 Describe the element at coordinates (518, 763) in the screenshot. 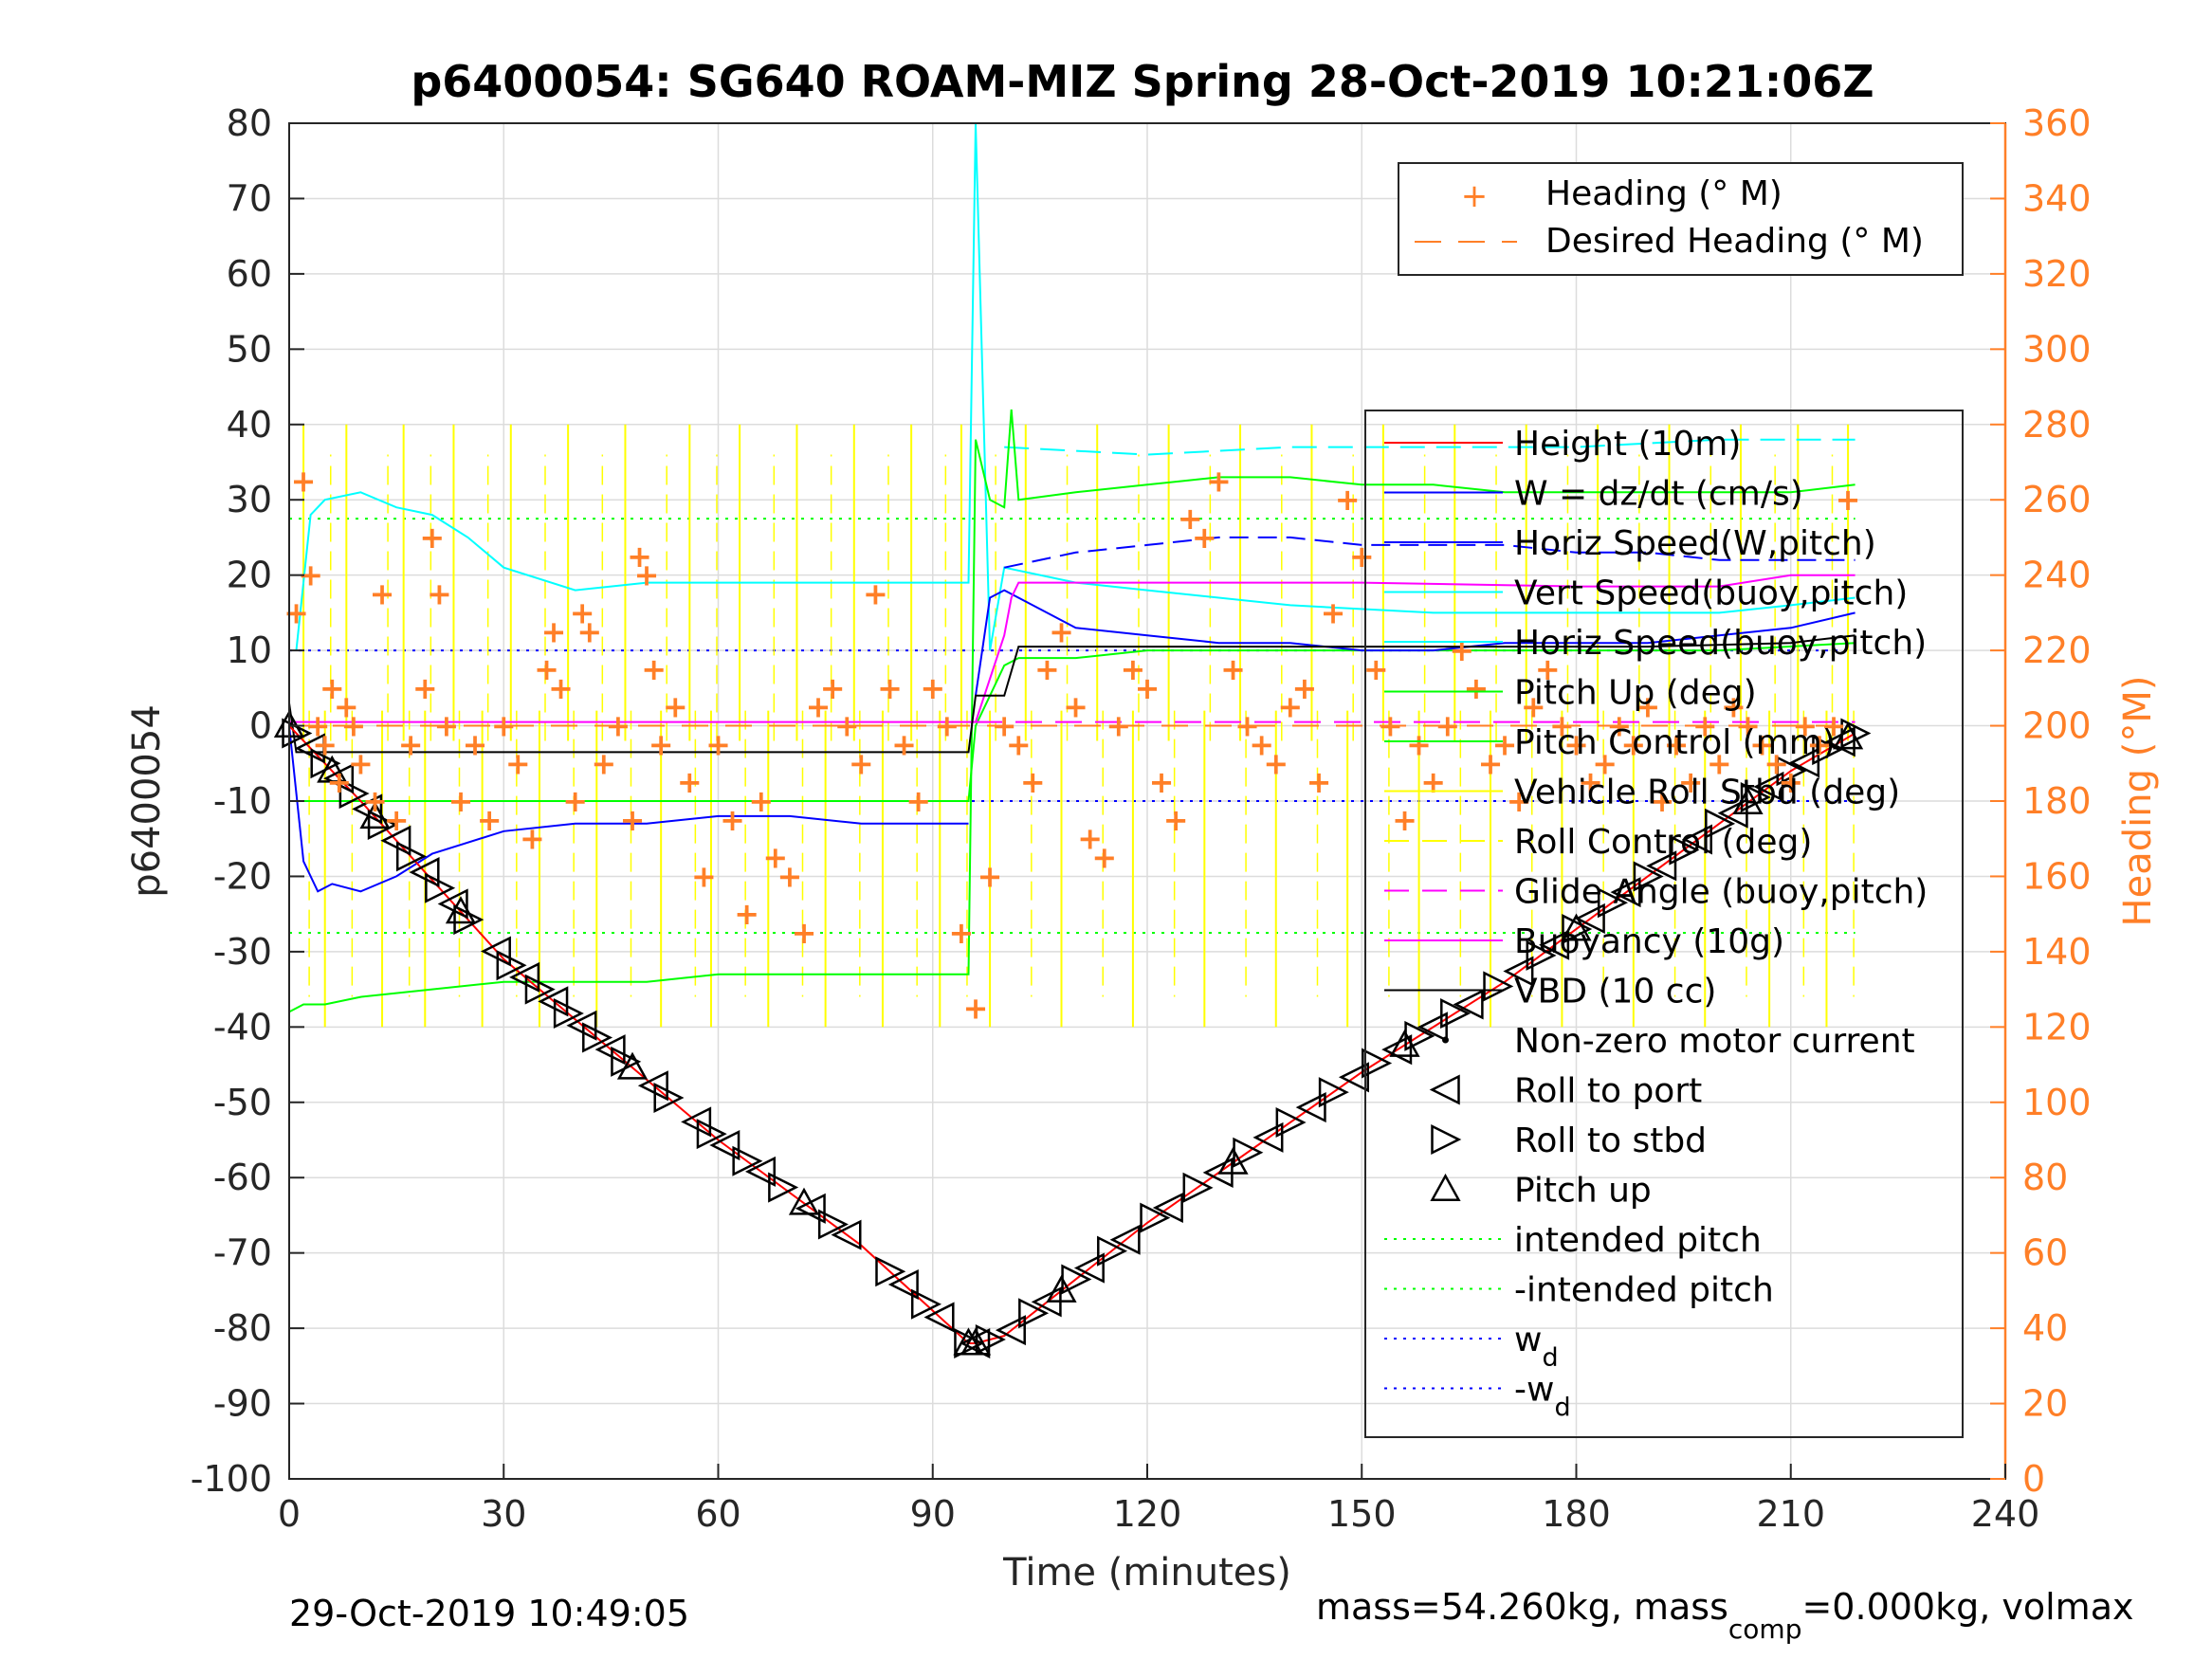

I see `heading-marker-22: +` at that location.